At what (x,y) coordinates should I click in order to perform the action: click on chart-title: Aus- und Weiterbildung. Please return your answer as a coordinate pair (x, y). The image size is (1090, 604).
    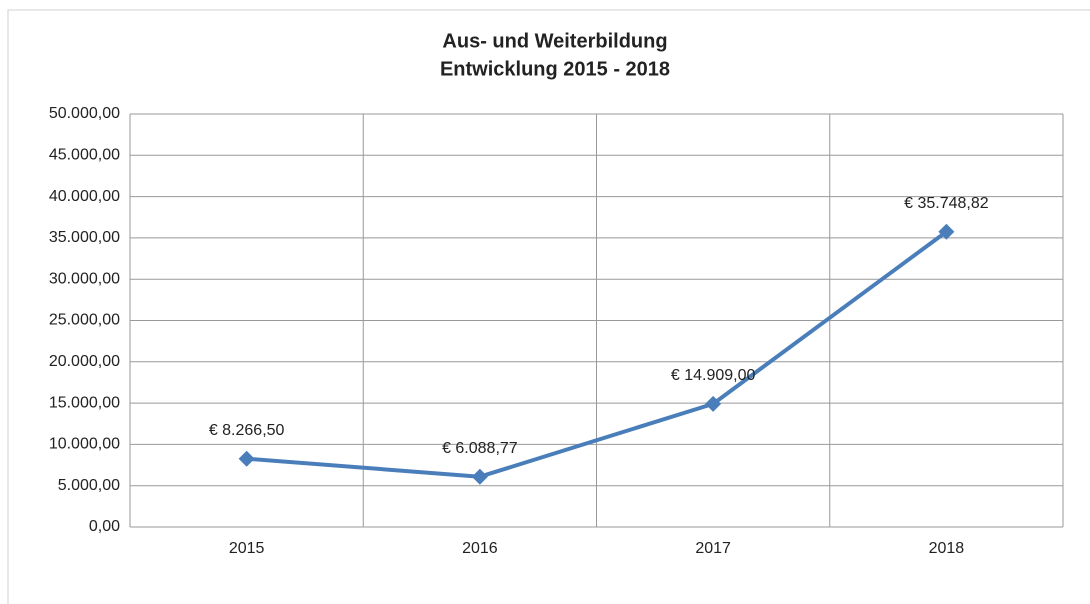
    Looking at the image, I should click on (554, 41).